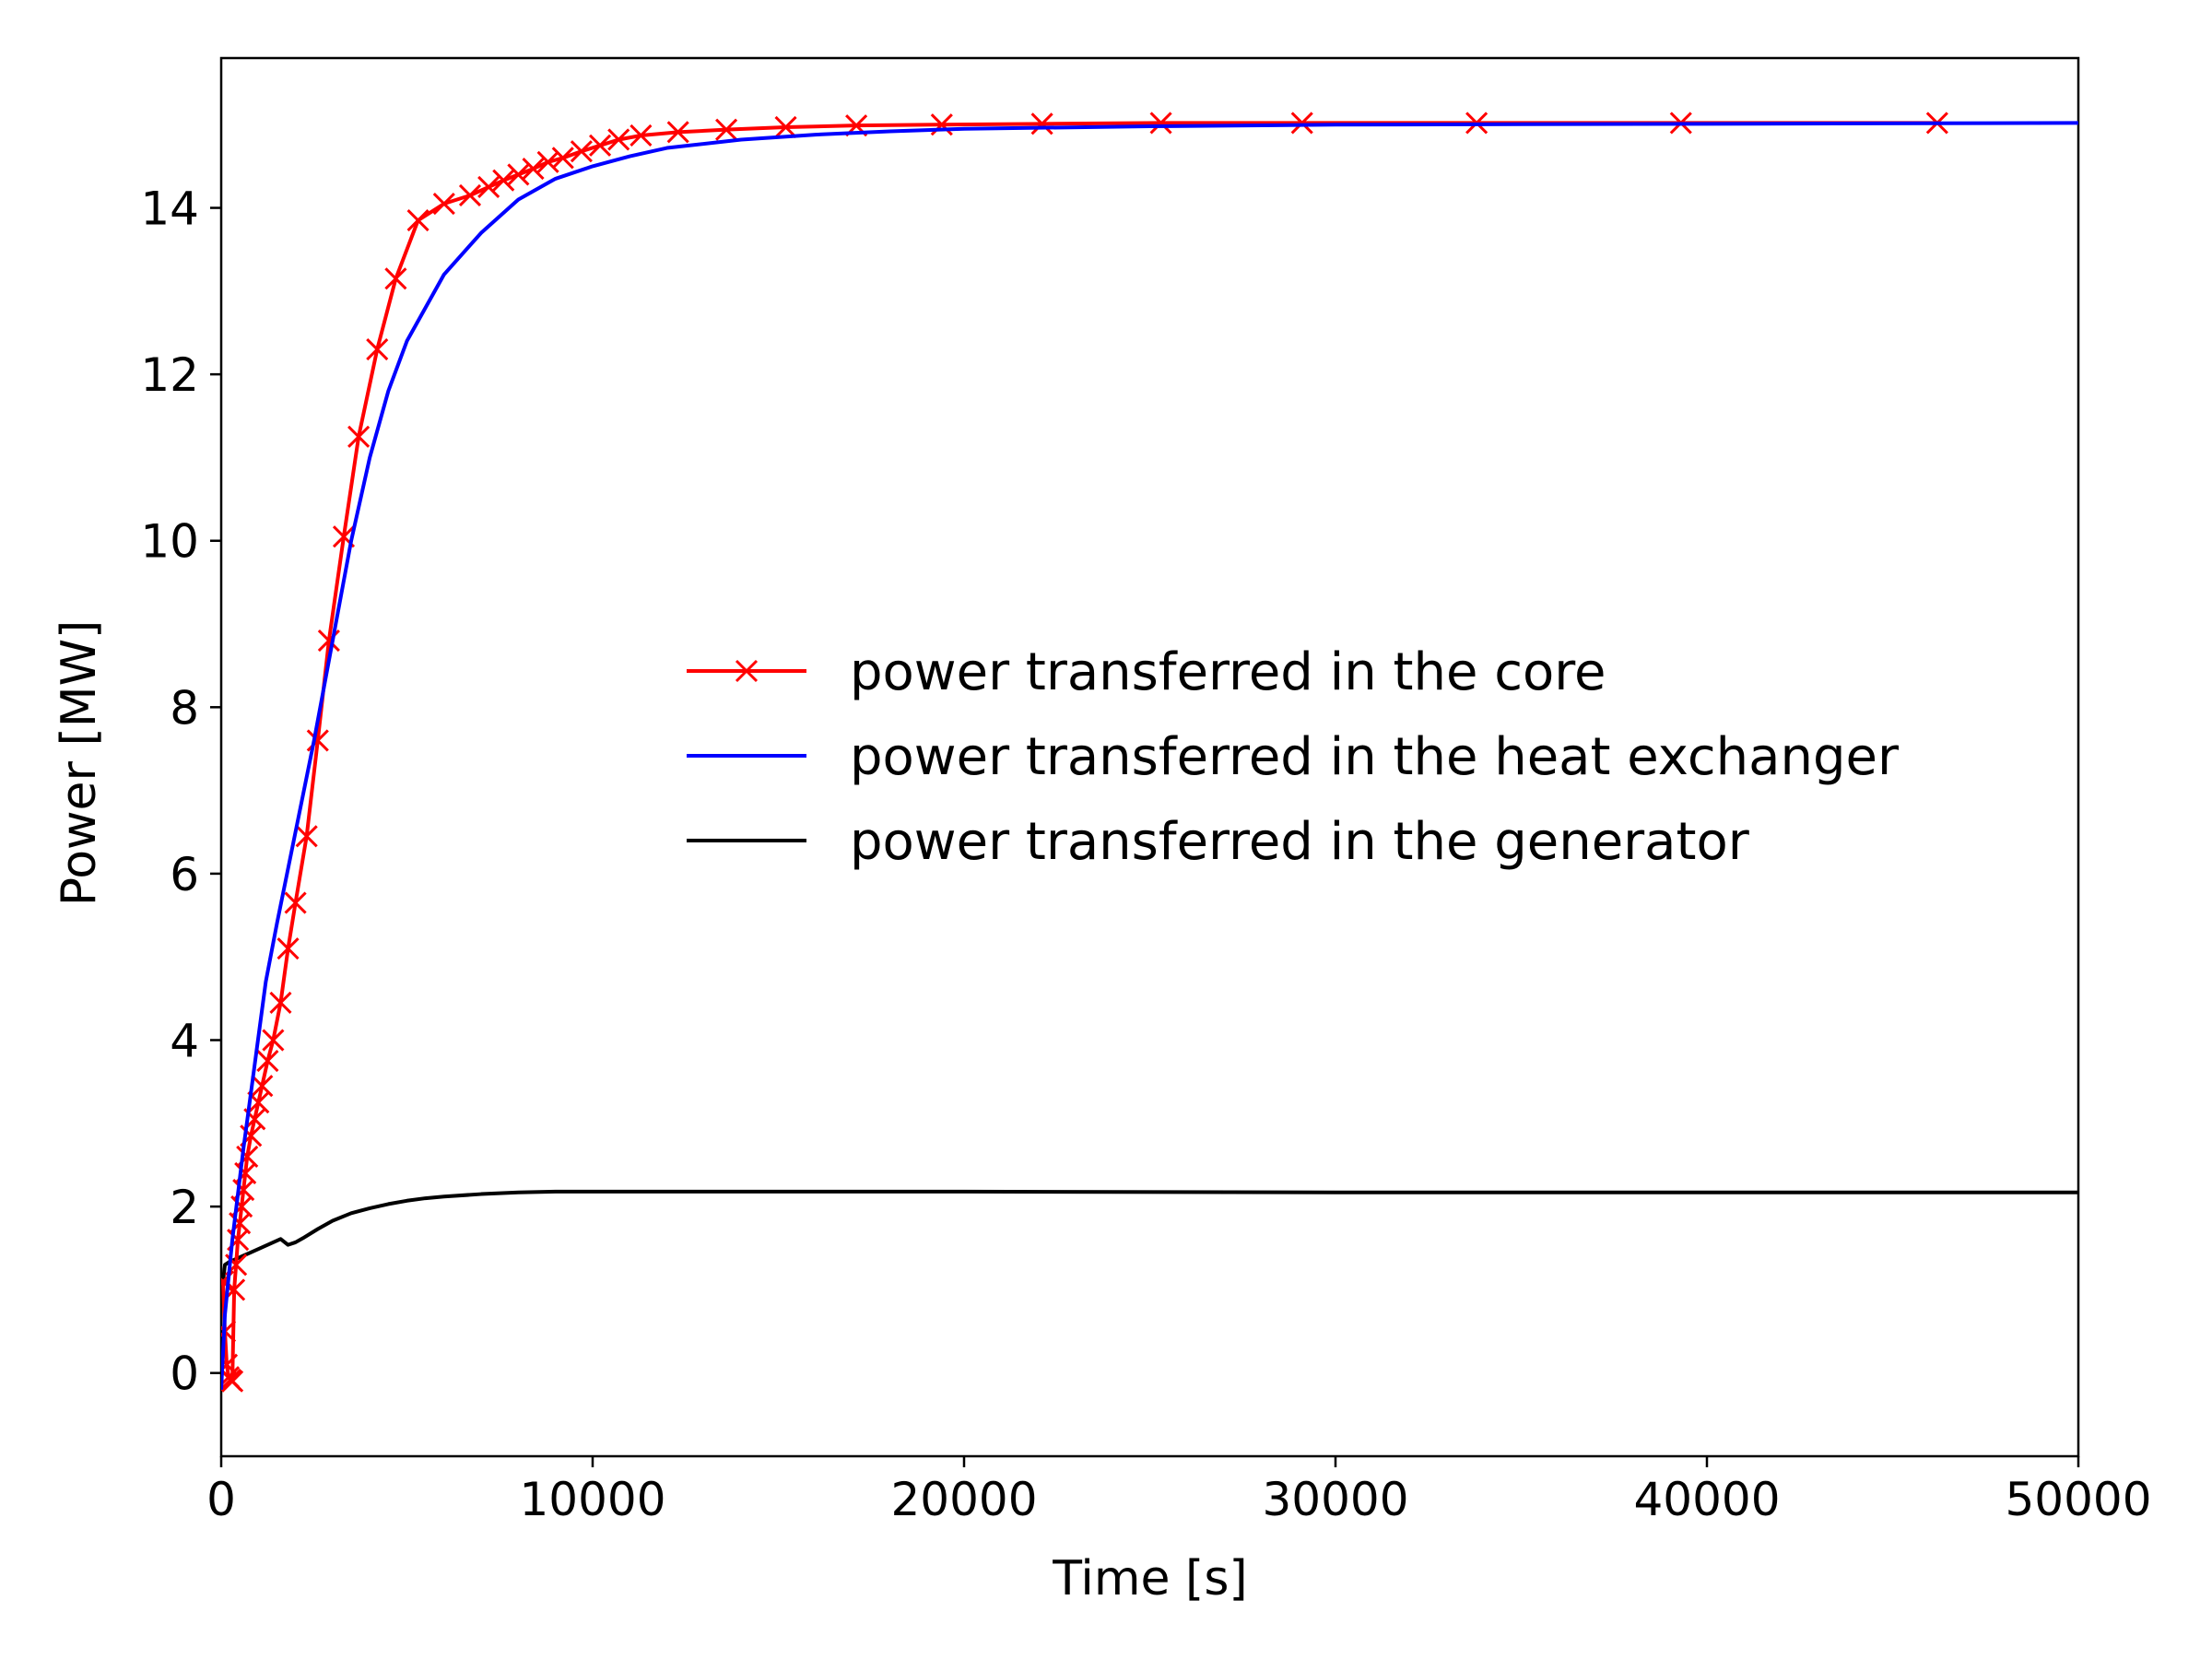  What do you see at coordinates (1375, 757) in the screenshot?
I see `legend-label: power transferred in the heat exchanger` at bounding box center [1375, 757].